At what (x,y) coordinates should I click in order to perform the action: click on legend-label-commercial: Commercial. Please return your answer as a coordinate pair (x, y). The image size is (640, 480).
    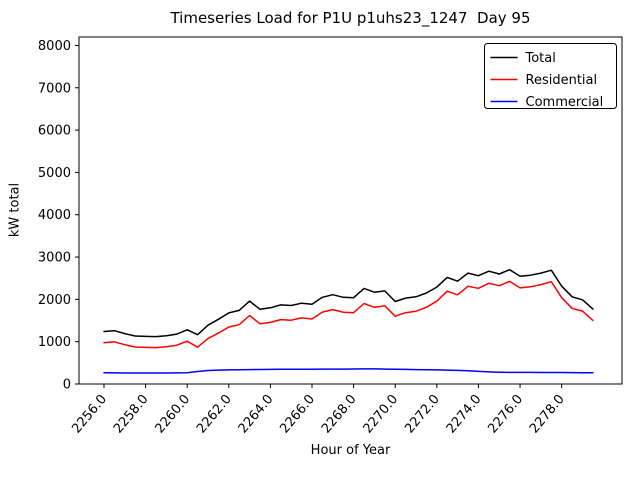
    Looking at the image, I should click on (565, 102).